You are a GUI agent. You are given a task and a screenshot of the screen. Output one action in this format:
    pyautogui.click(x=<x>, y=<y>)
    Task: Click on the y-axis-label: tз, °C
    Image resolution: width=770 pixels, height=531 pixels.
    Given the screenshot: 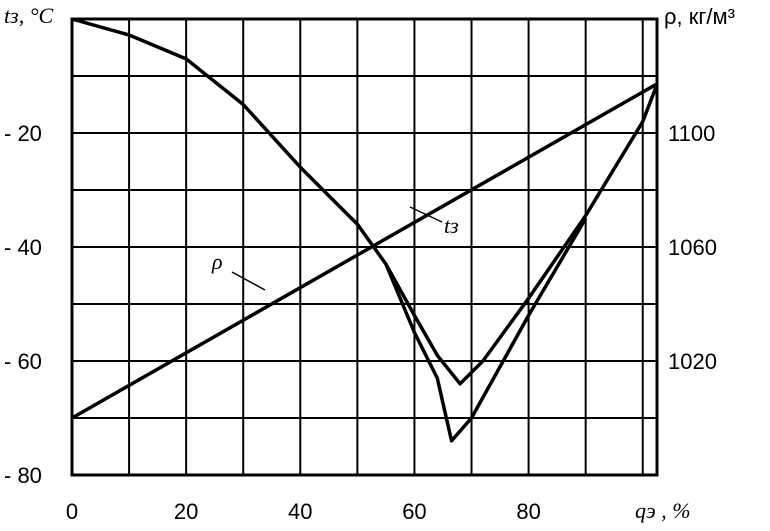 What is the action you would take?
    pyautogui.click(x=28, y=15)
    